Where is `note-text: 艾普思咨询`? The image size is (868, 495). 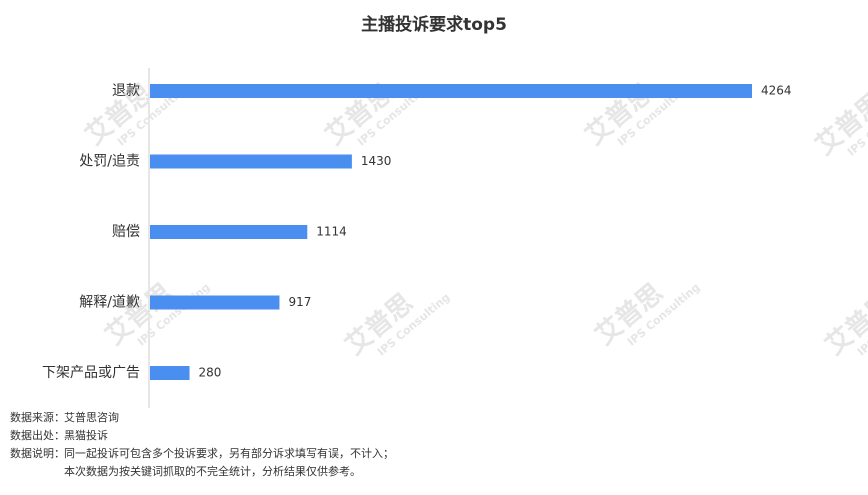
note-text: 艾普思咨询 is located at coordinates (91, 417).